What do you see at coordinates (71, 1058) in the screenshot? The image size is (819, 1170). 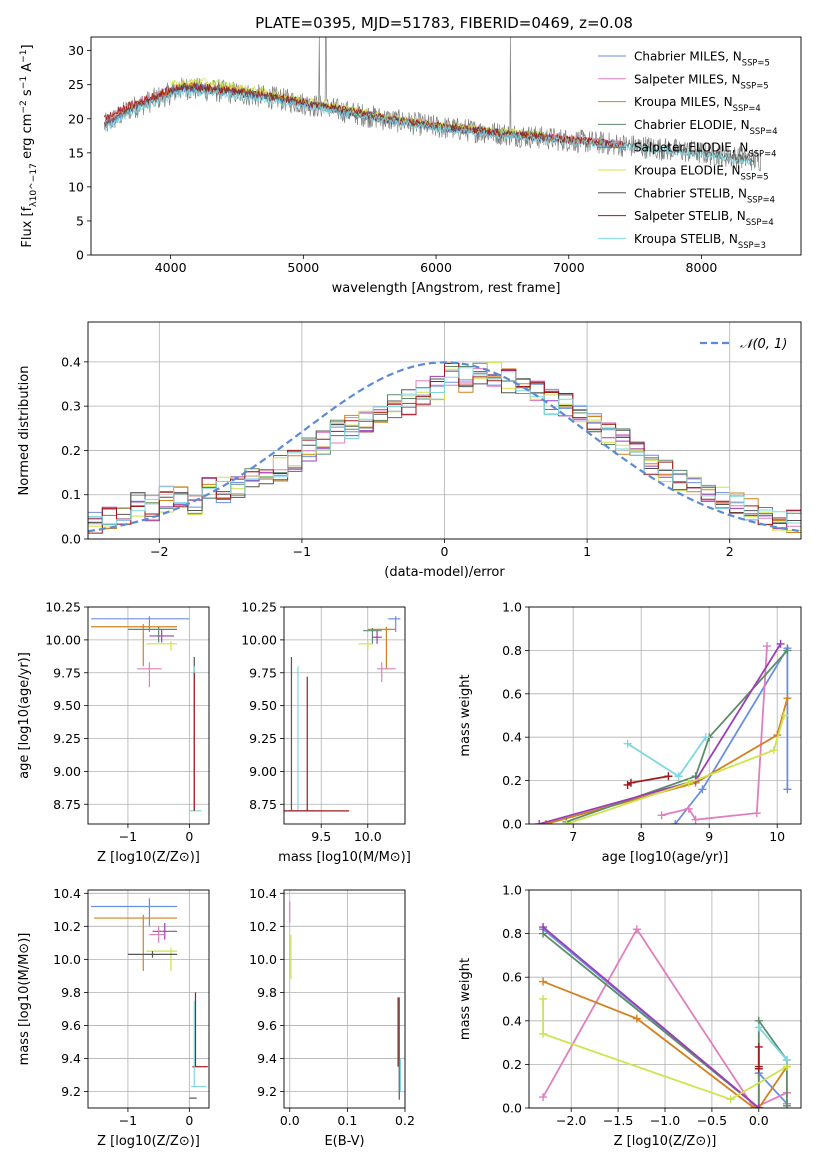 I see `y-tick-label: 9.4` at bounding box center [71, 1058].